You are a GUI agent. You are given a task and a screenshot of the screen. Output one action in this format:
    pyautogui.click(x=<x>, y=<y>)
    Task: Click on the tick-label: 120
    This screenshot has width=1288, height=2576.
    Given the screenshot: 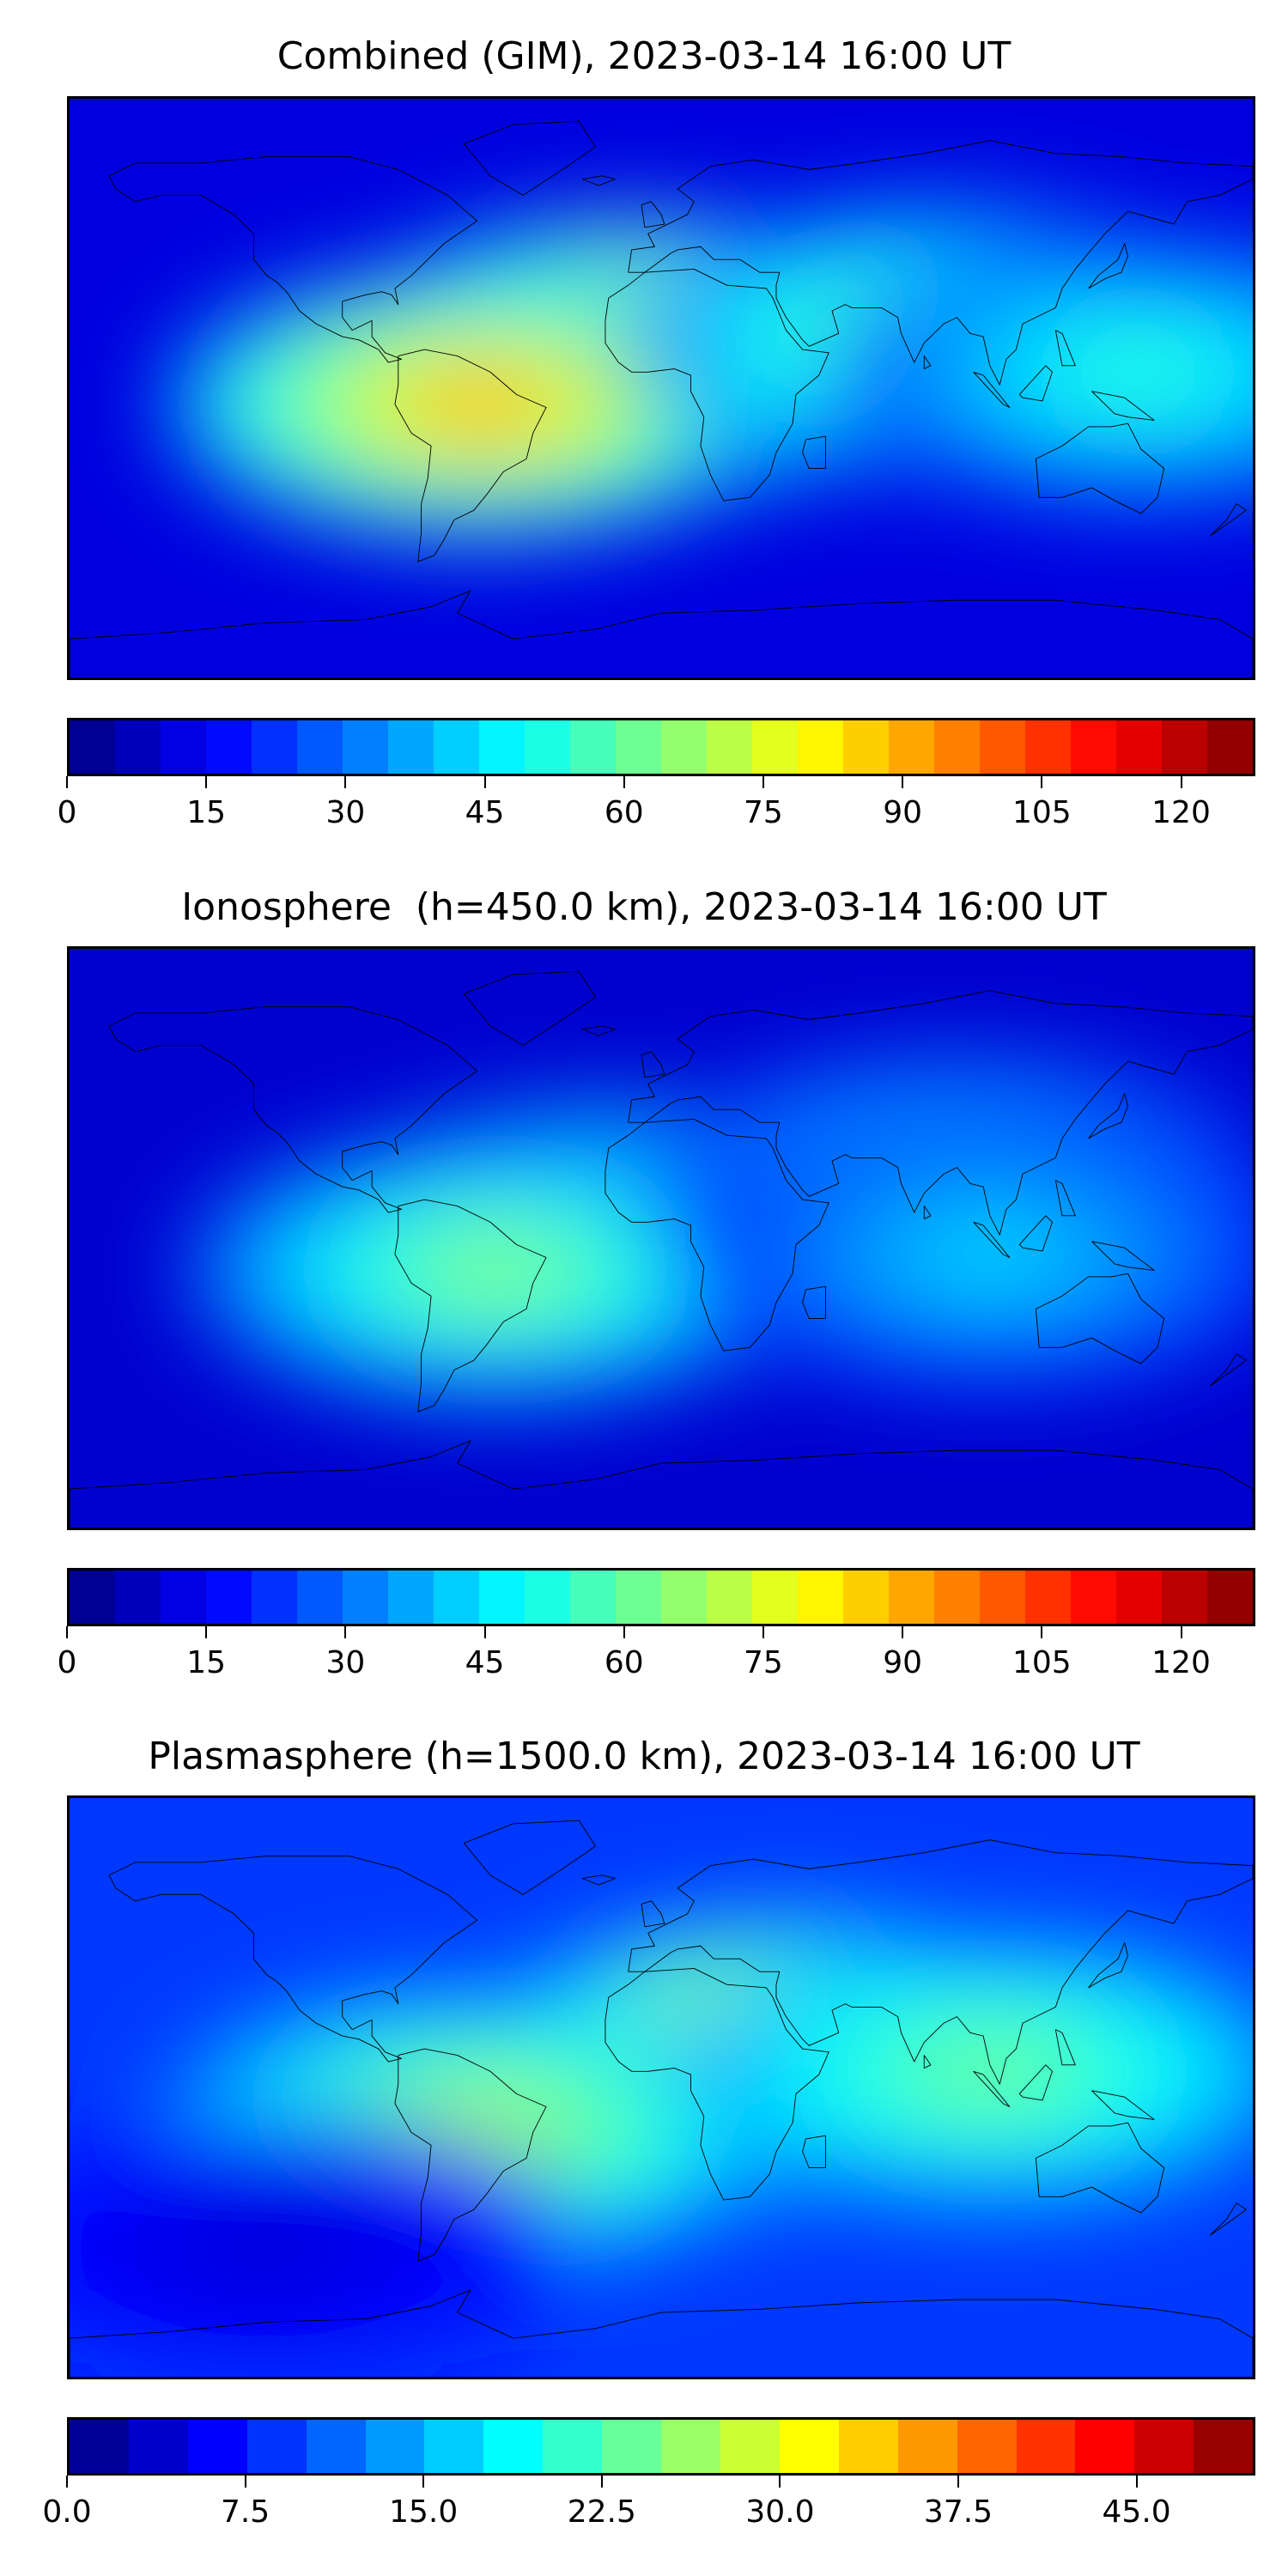 What is the action you would take?
    pyautogui.click(x=1181, y=1663)
    